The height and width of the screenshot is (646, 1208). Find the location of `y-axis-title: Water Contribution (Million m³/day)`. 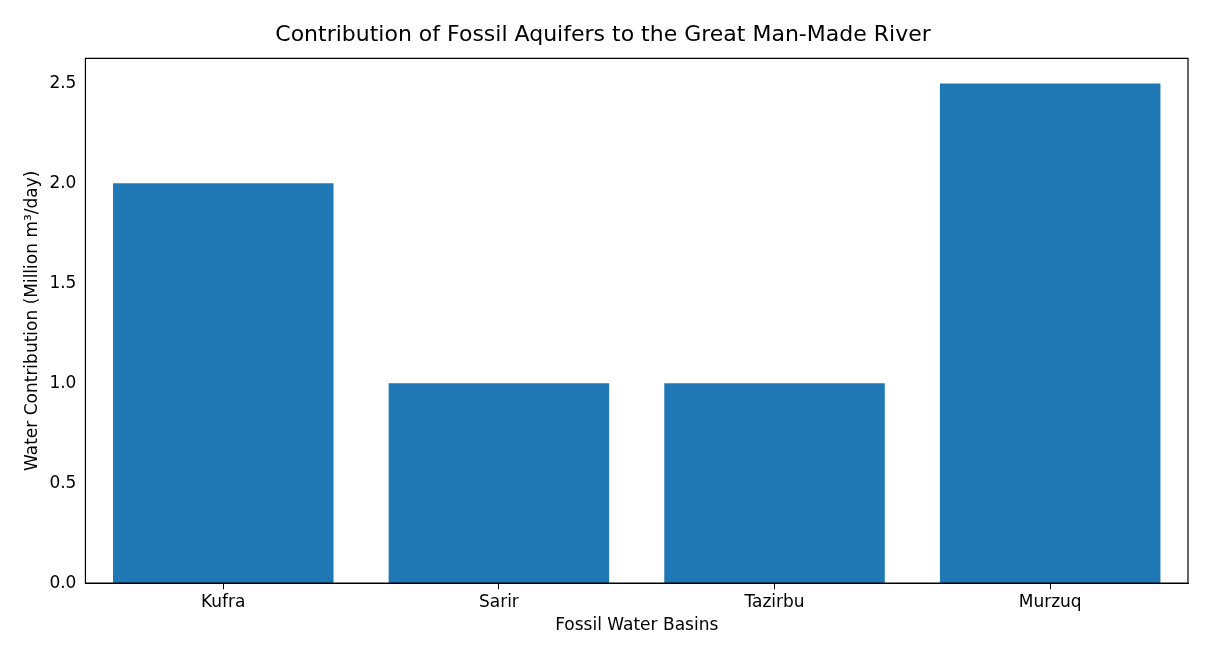

y-axis-title: Water Contribution (Million m³/day) is located at coordinates (30, 320).